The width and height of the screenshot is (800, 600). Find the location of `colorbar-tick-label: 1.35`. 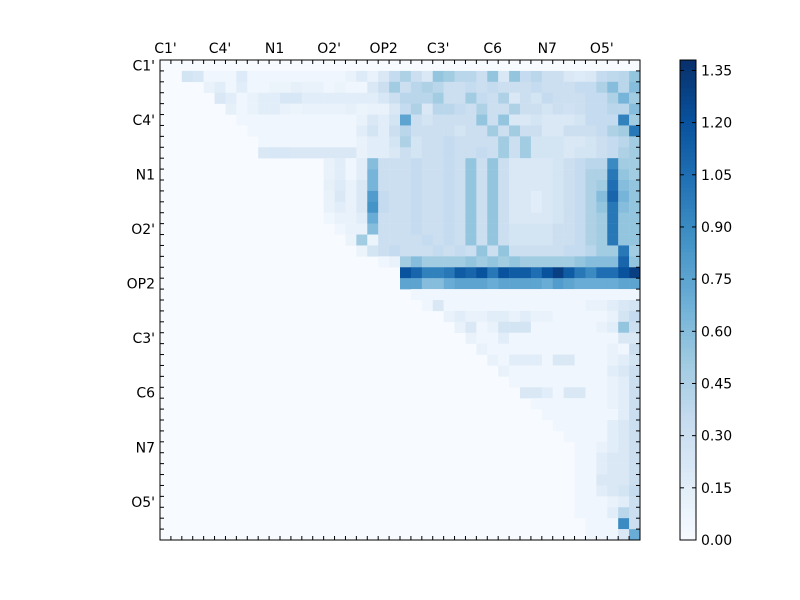

colorbar-tick-label: 1.35 is located at coordinates (716, 71).